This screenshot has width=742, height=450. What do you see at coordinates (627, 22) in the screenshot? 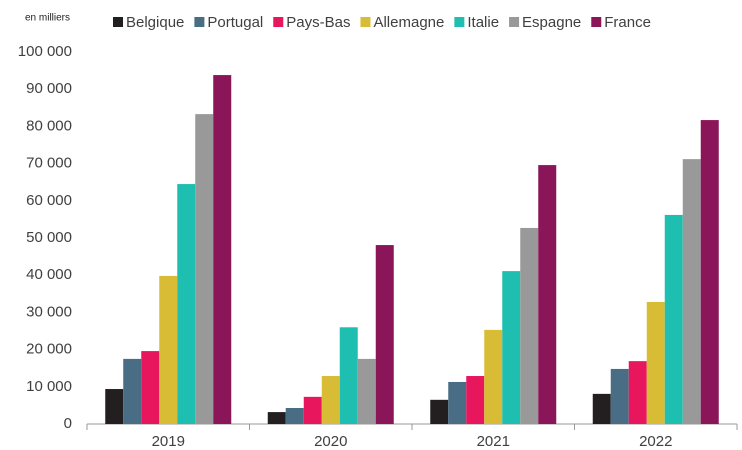
I see `legend-label: France` at bounding box center [627, 22].